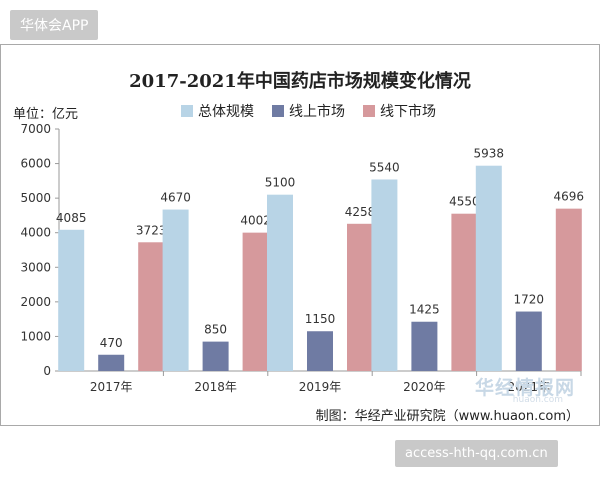 The width and height of the screenshot is (600, 480). What do you see at coordinates (369, 111) in the screenshot?
I see `legend-swatch-offline` at bounding box center [369, 111].